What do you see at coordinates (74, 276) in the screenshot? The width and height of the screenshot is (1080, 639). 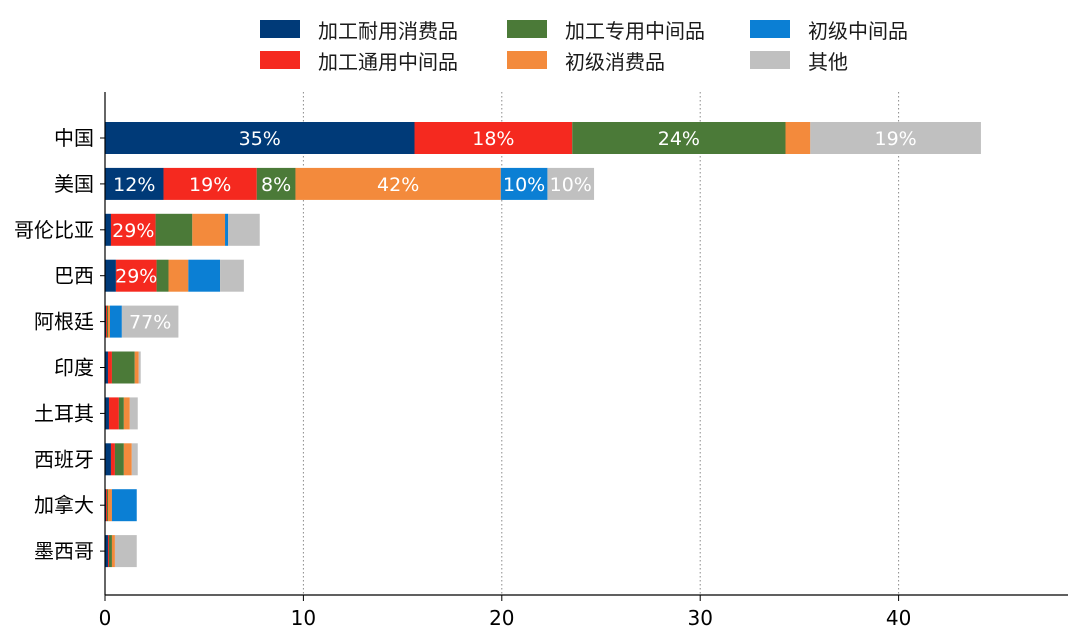 I see `y-tick-label: 巴西` at bounding box center [74, 276].